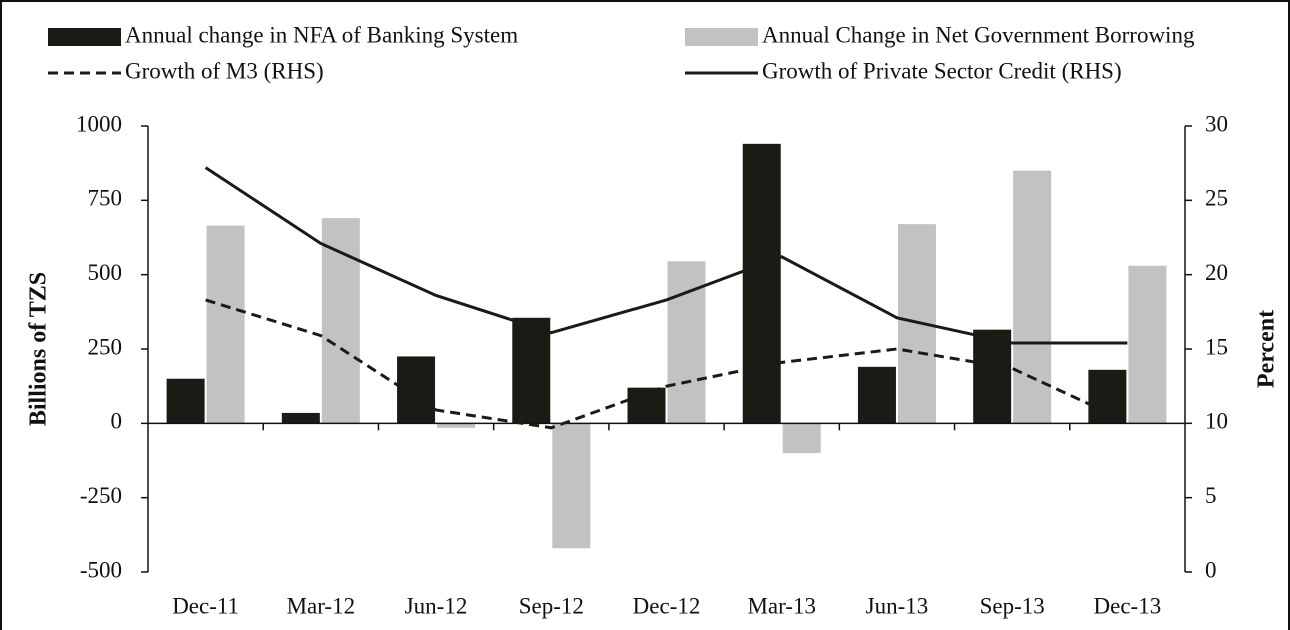 The width and height of the screenshot is (1290, 630). Describe the element at coordinates (99, 123) in the screenshot. I see `y-tick-label: 1000` at that location.